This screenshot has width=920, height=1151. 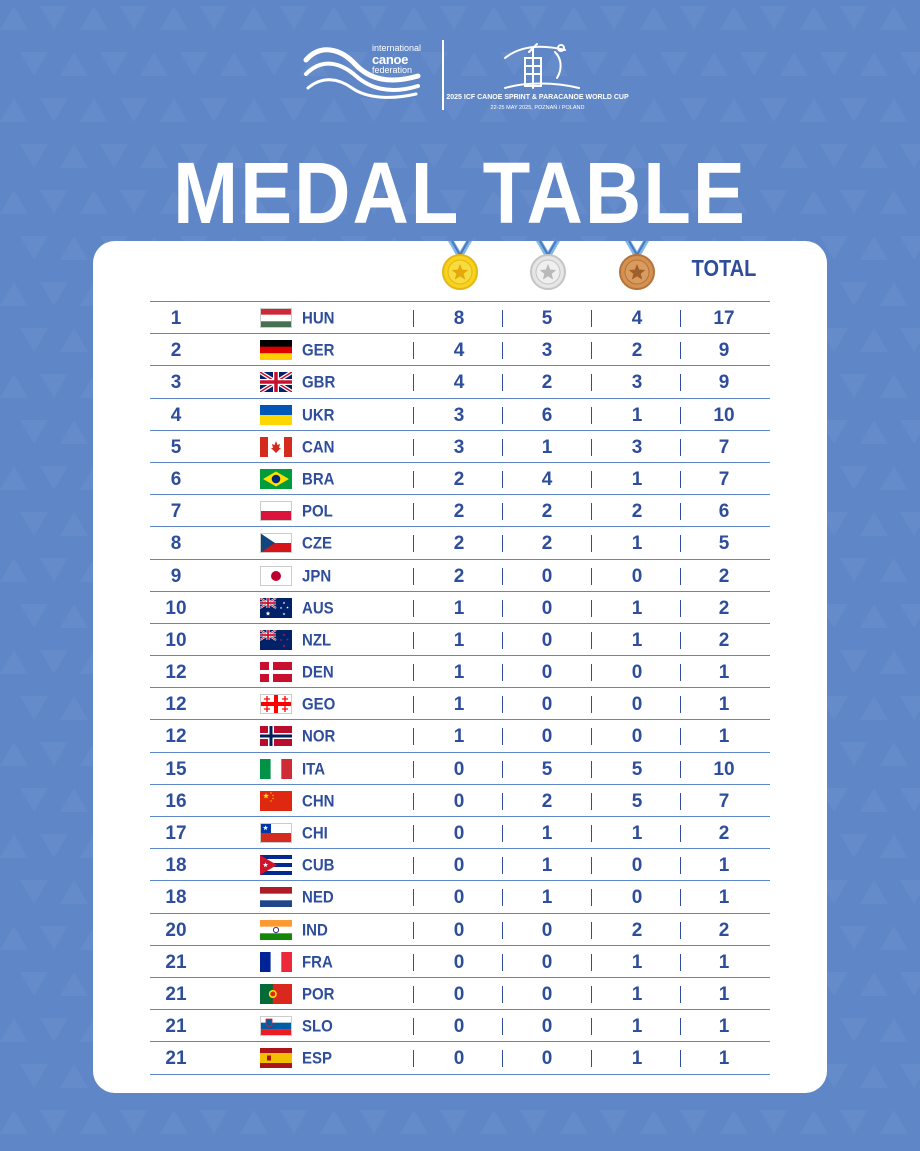 What do you see at coordinates (460, 832) in the screenshot?
I see `table-row: 17 CHI 0 1 1 2` at bounding box center [460, 832].